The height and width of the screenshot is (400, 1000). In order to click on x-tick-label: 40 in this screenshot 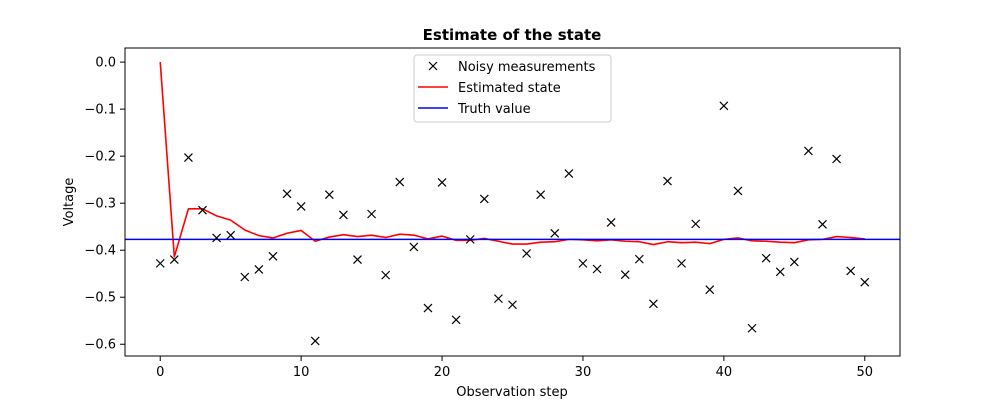, I will do `click(724, 372)`.